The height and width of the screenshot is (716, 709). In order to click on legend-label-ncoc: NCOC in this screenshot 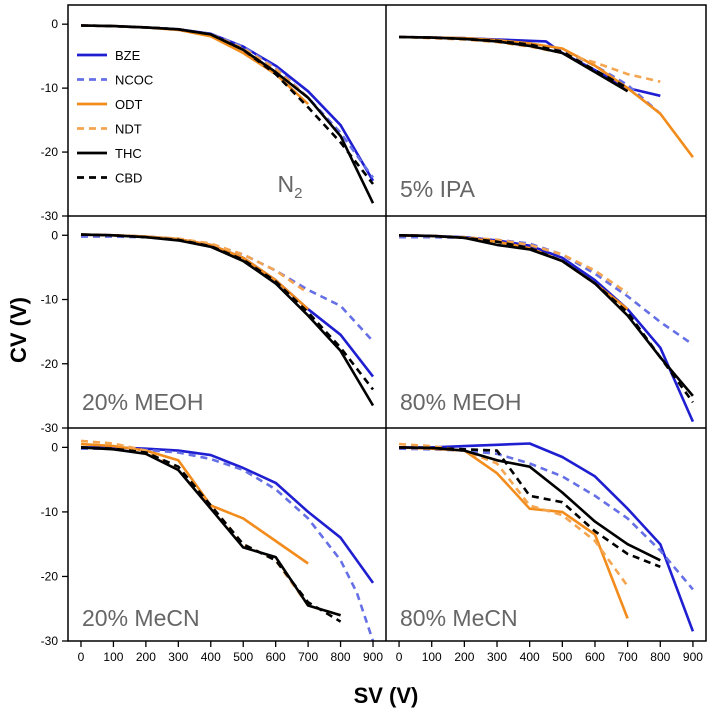, I will do `click(134, 80)`.